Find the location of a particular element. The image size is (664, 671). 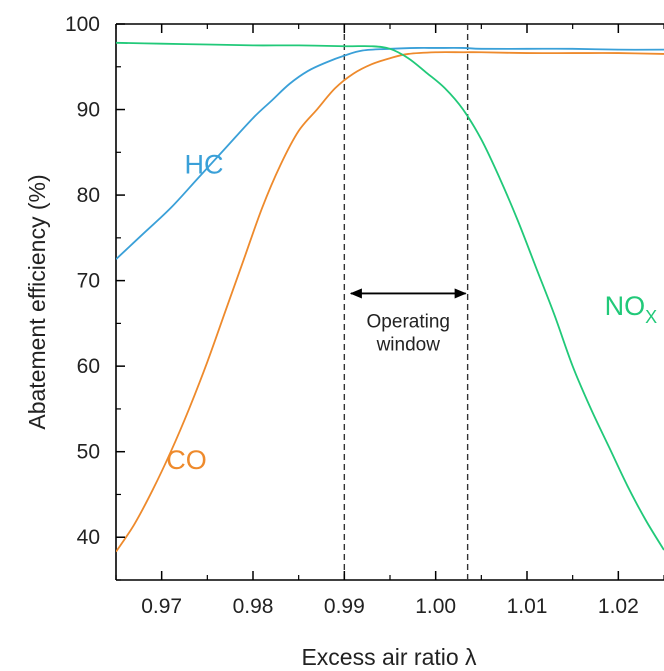

y-tick-label: 40 is located at coordinates (88, 537).